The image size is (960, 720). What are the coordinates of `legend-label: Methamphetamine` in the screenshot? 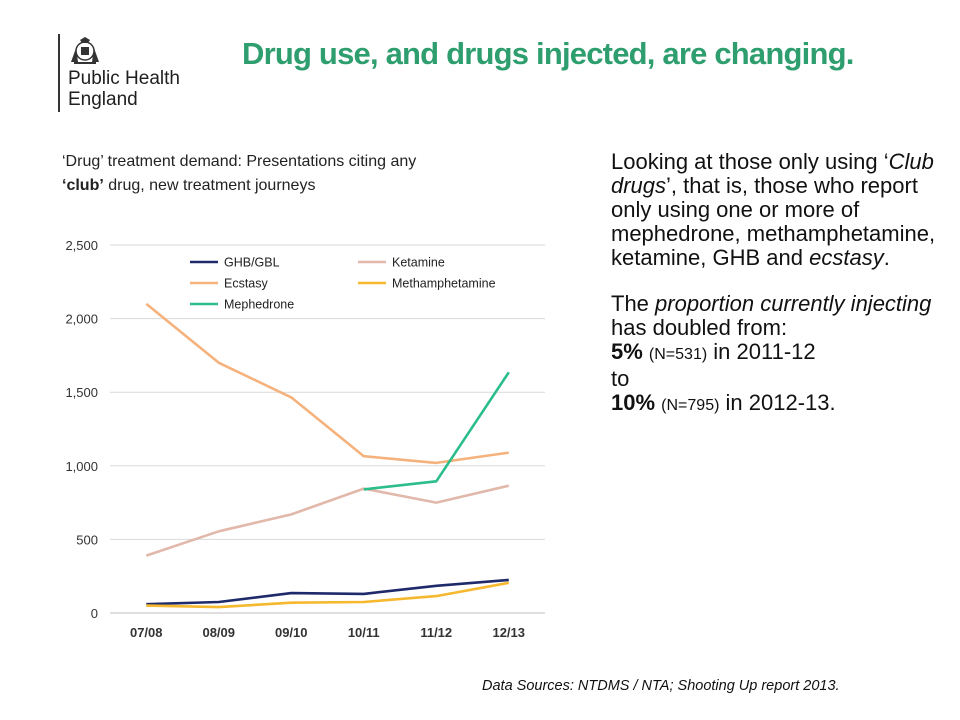 It's located at (444, 284).